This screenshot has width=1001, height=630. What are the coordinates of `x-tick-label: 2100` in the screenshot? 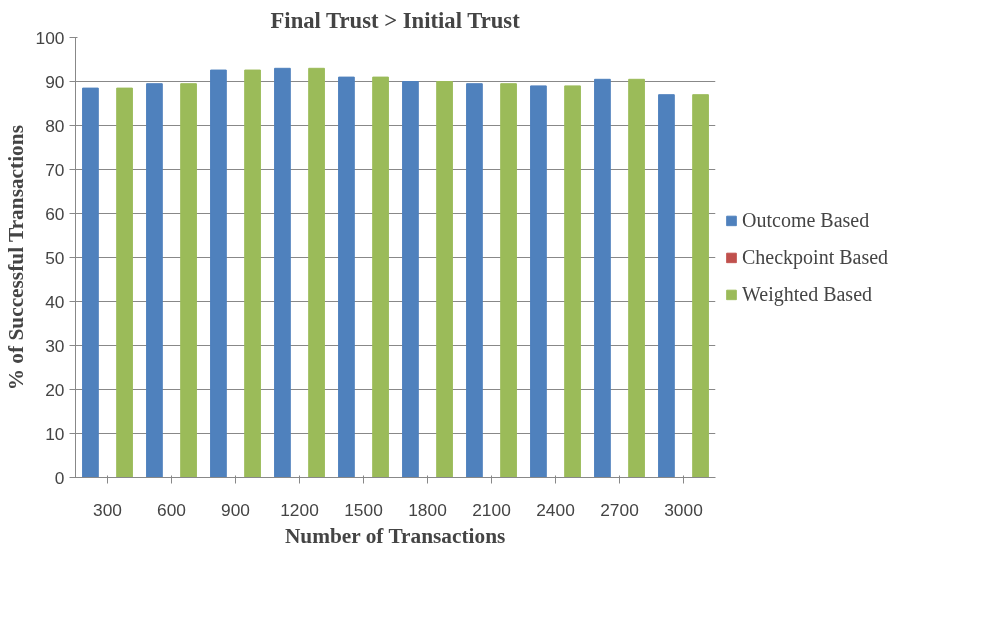 It's located at (491, 509).